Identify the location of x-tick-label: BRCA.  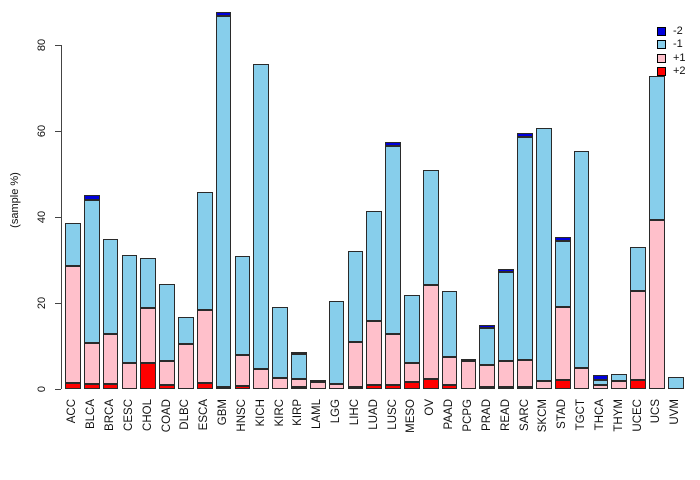
(110, 414).